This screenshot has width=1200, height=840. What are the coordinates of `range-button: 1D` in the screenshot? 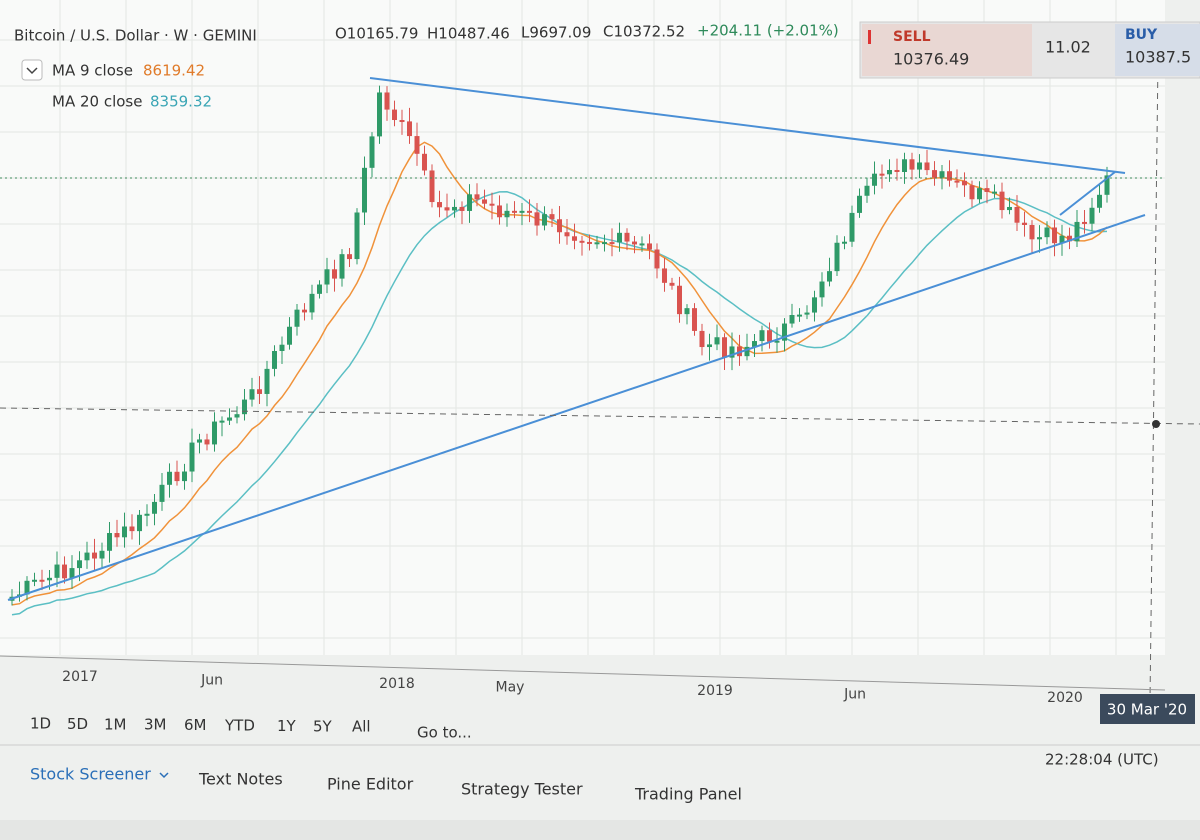 It's located at (40, 724).